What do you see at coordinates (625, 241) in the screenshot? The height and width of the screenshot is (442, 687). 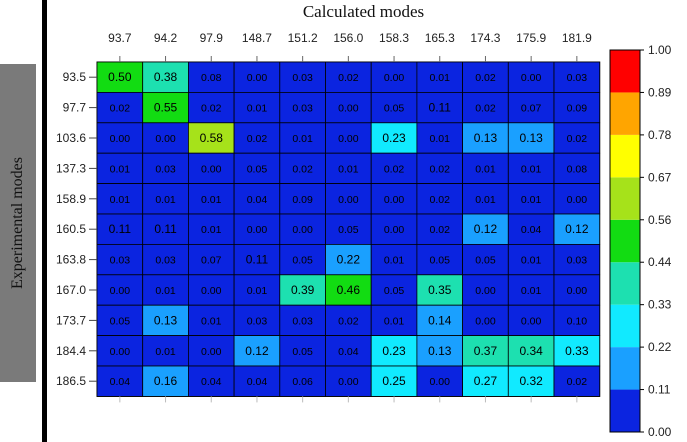 I see `colorbar-frame` at bounding box center [625, 241].